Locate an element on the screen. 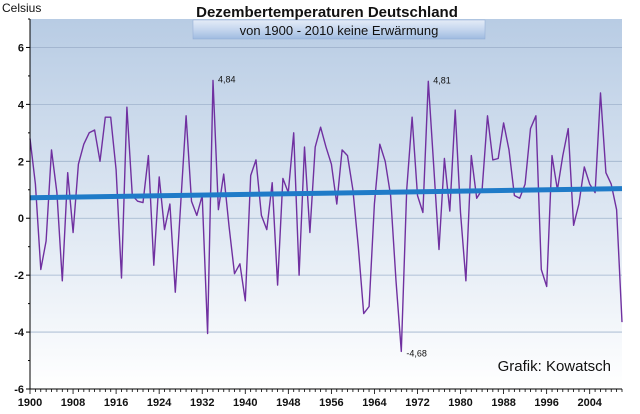  chart-title: Dezembertemperaturen Deutschland is located at coordinates (327, 12).